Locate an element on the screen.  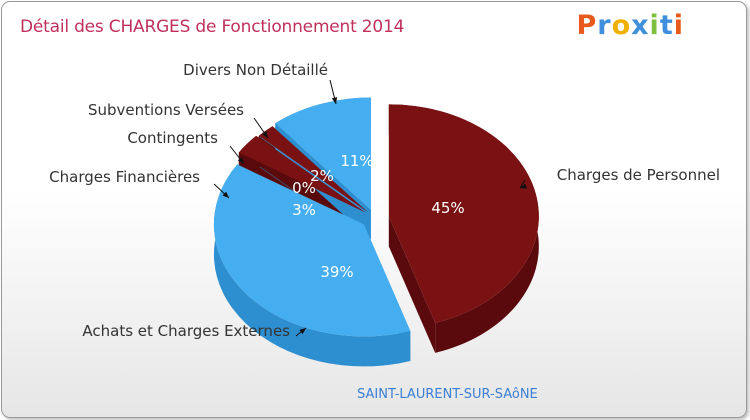
slice-category-label: Divers Non Détaillé is located at coordinates (255, 70).